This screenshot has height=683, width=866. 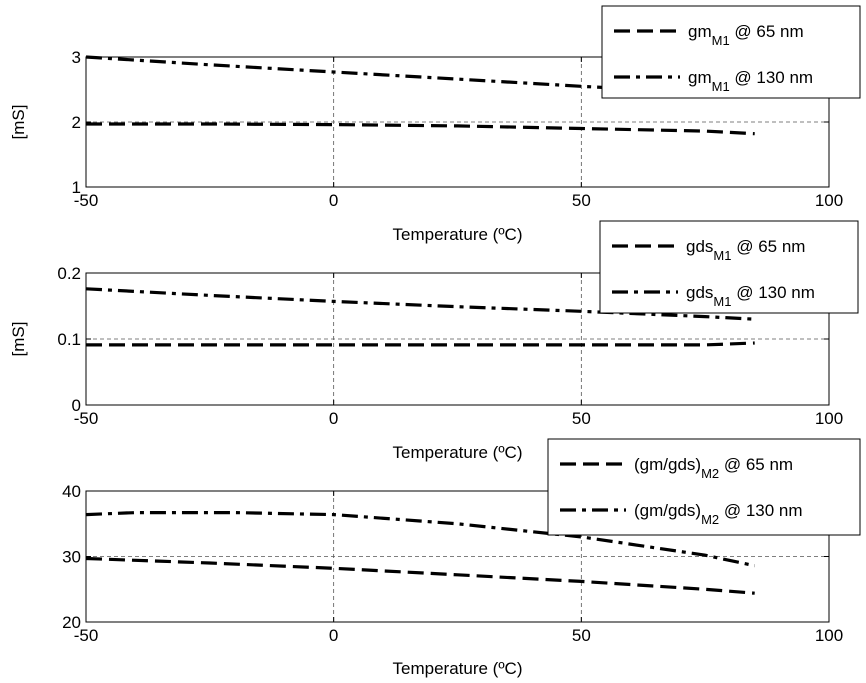 What do you see at coordinates (71, 622) in the screenshot?
I see `y-tick-label: 20` at bounding box center [71, 622].